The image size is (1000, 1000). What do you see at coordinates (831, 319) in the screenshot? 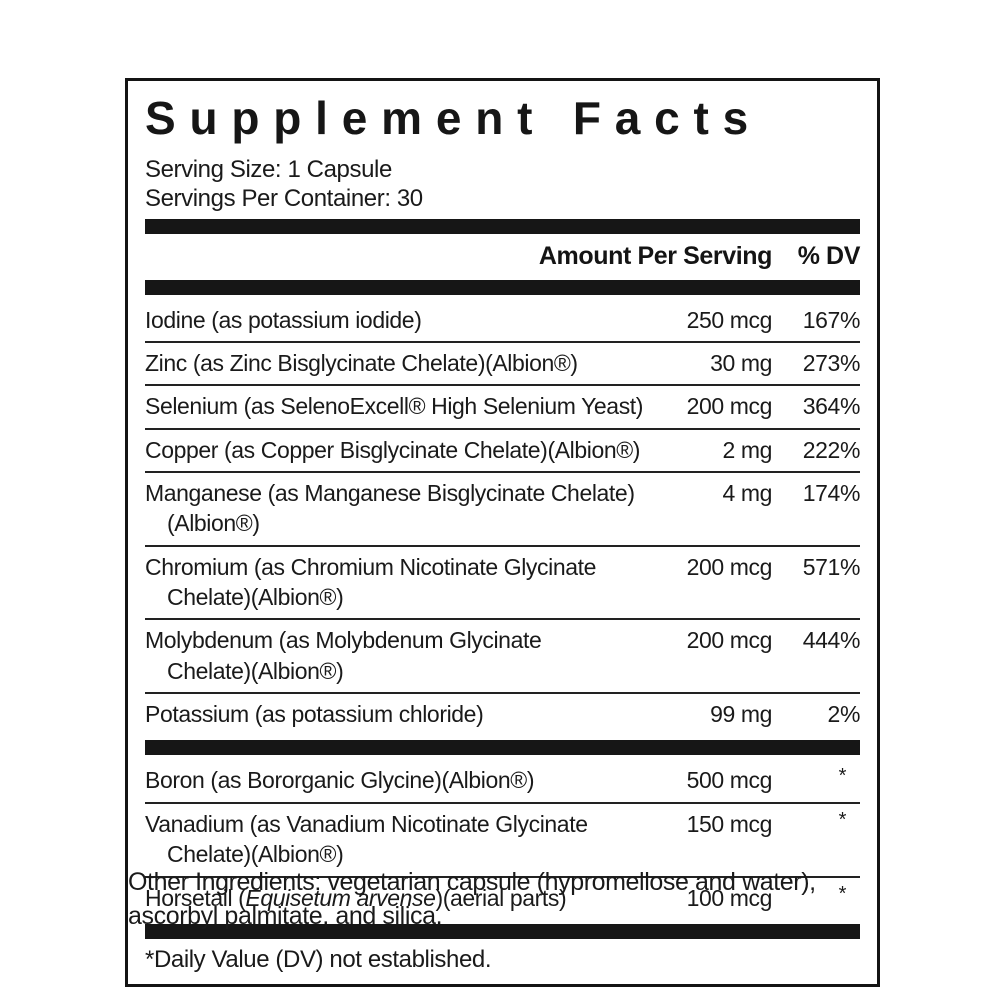
I see `ingredient-daily-value: 167%` at bounding box center [831, 319].